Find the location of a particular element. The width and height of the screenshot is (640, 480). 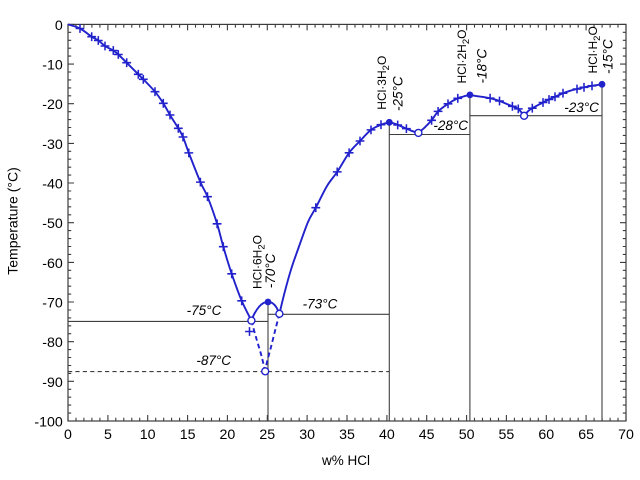

svg-text: 60 is located at coordinates (546, 435).